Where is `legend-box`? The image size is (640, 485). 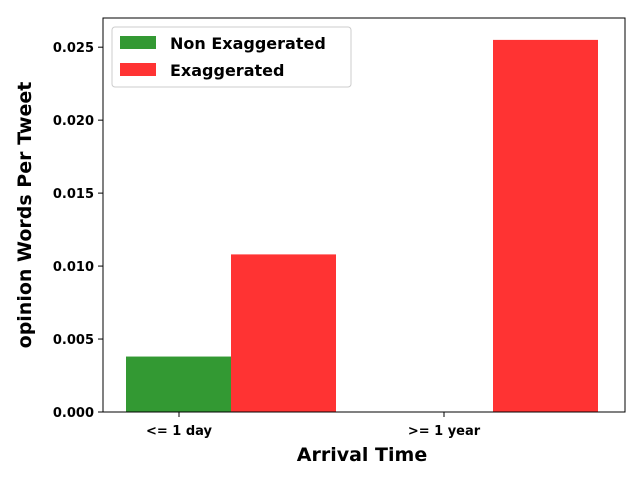
legend-box is located at coordinates (231, 57).